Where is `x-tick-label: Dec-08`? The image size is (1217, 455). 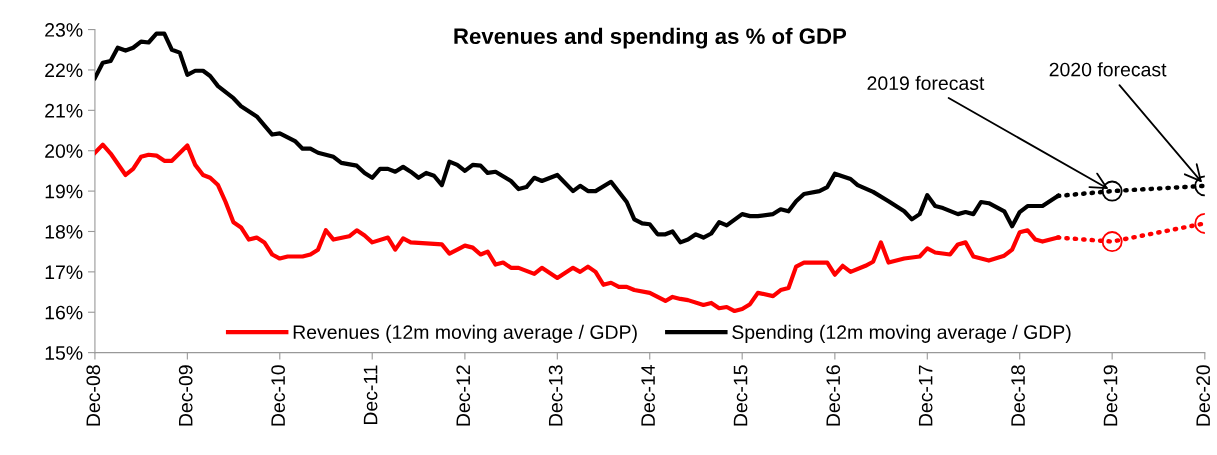 x-tick-label: Dec-08 is located at coordinates (93, 395).